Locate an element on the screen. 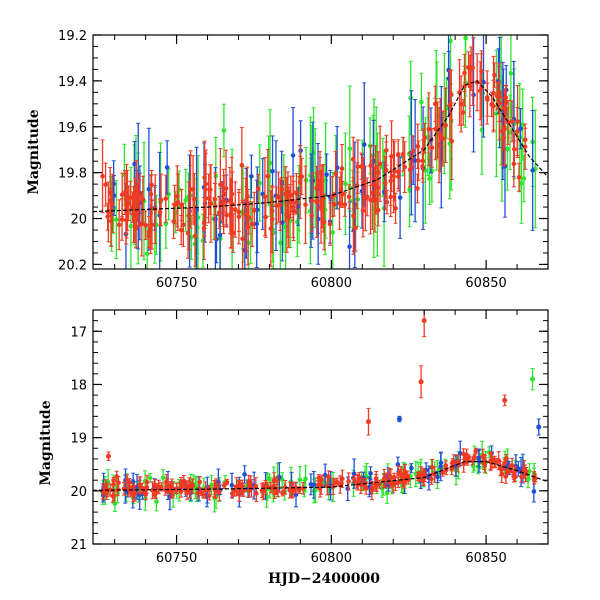  bottom-xtick-label: 60800 is located at coordinates (331, 558).